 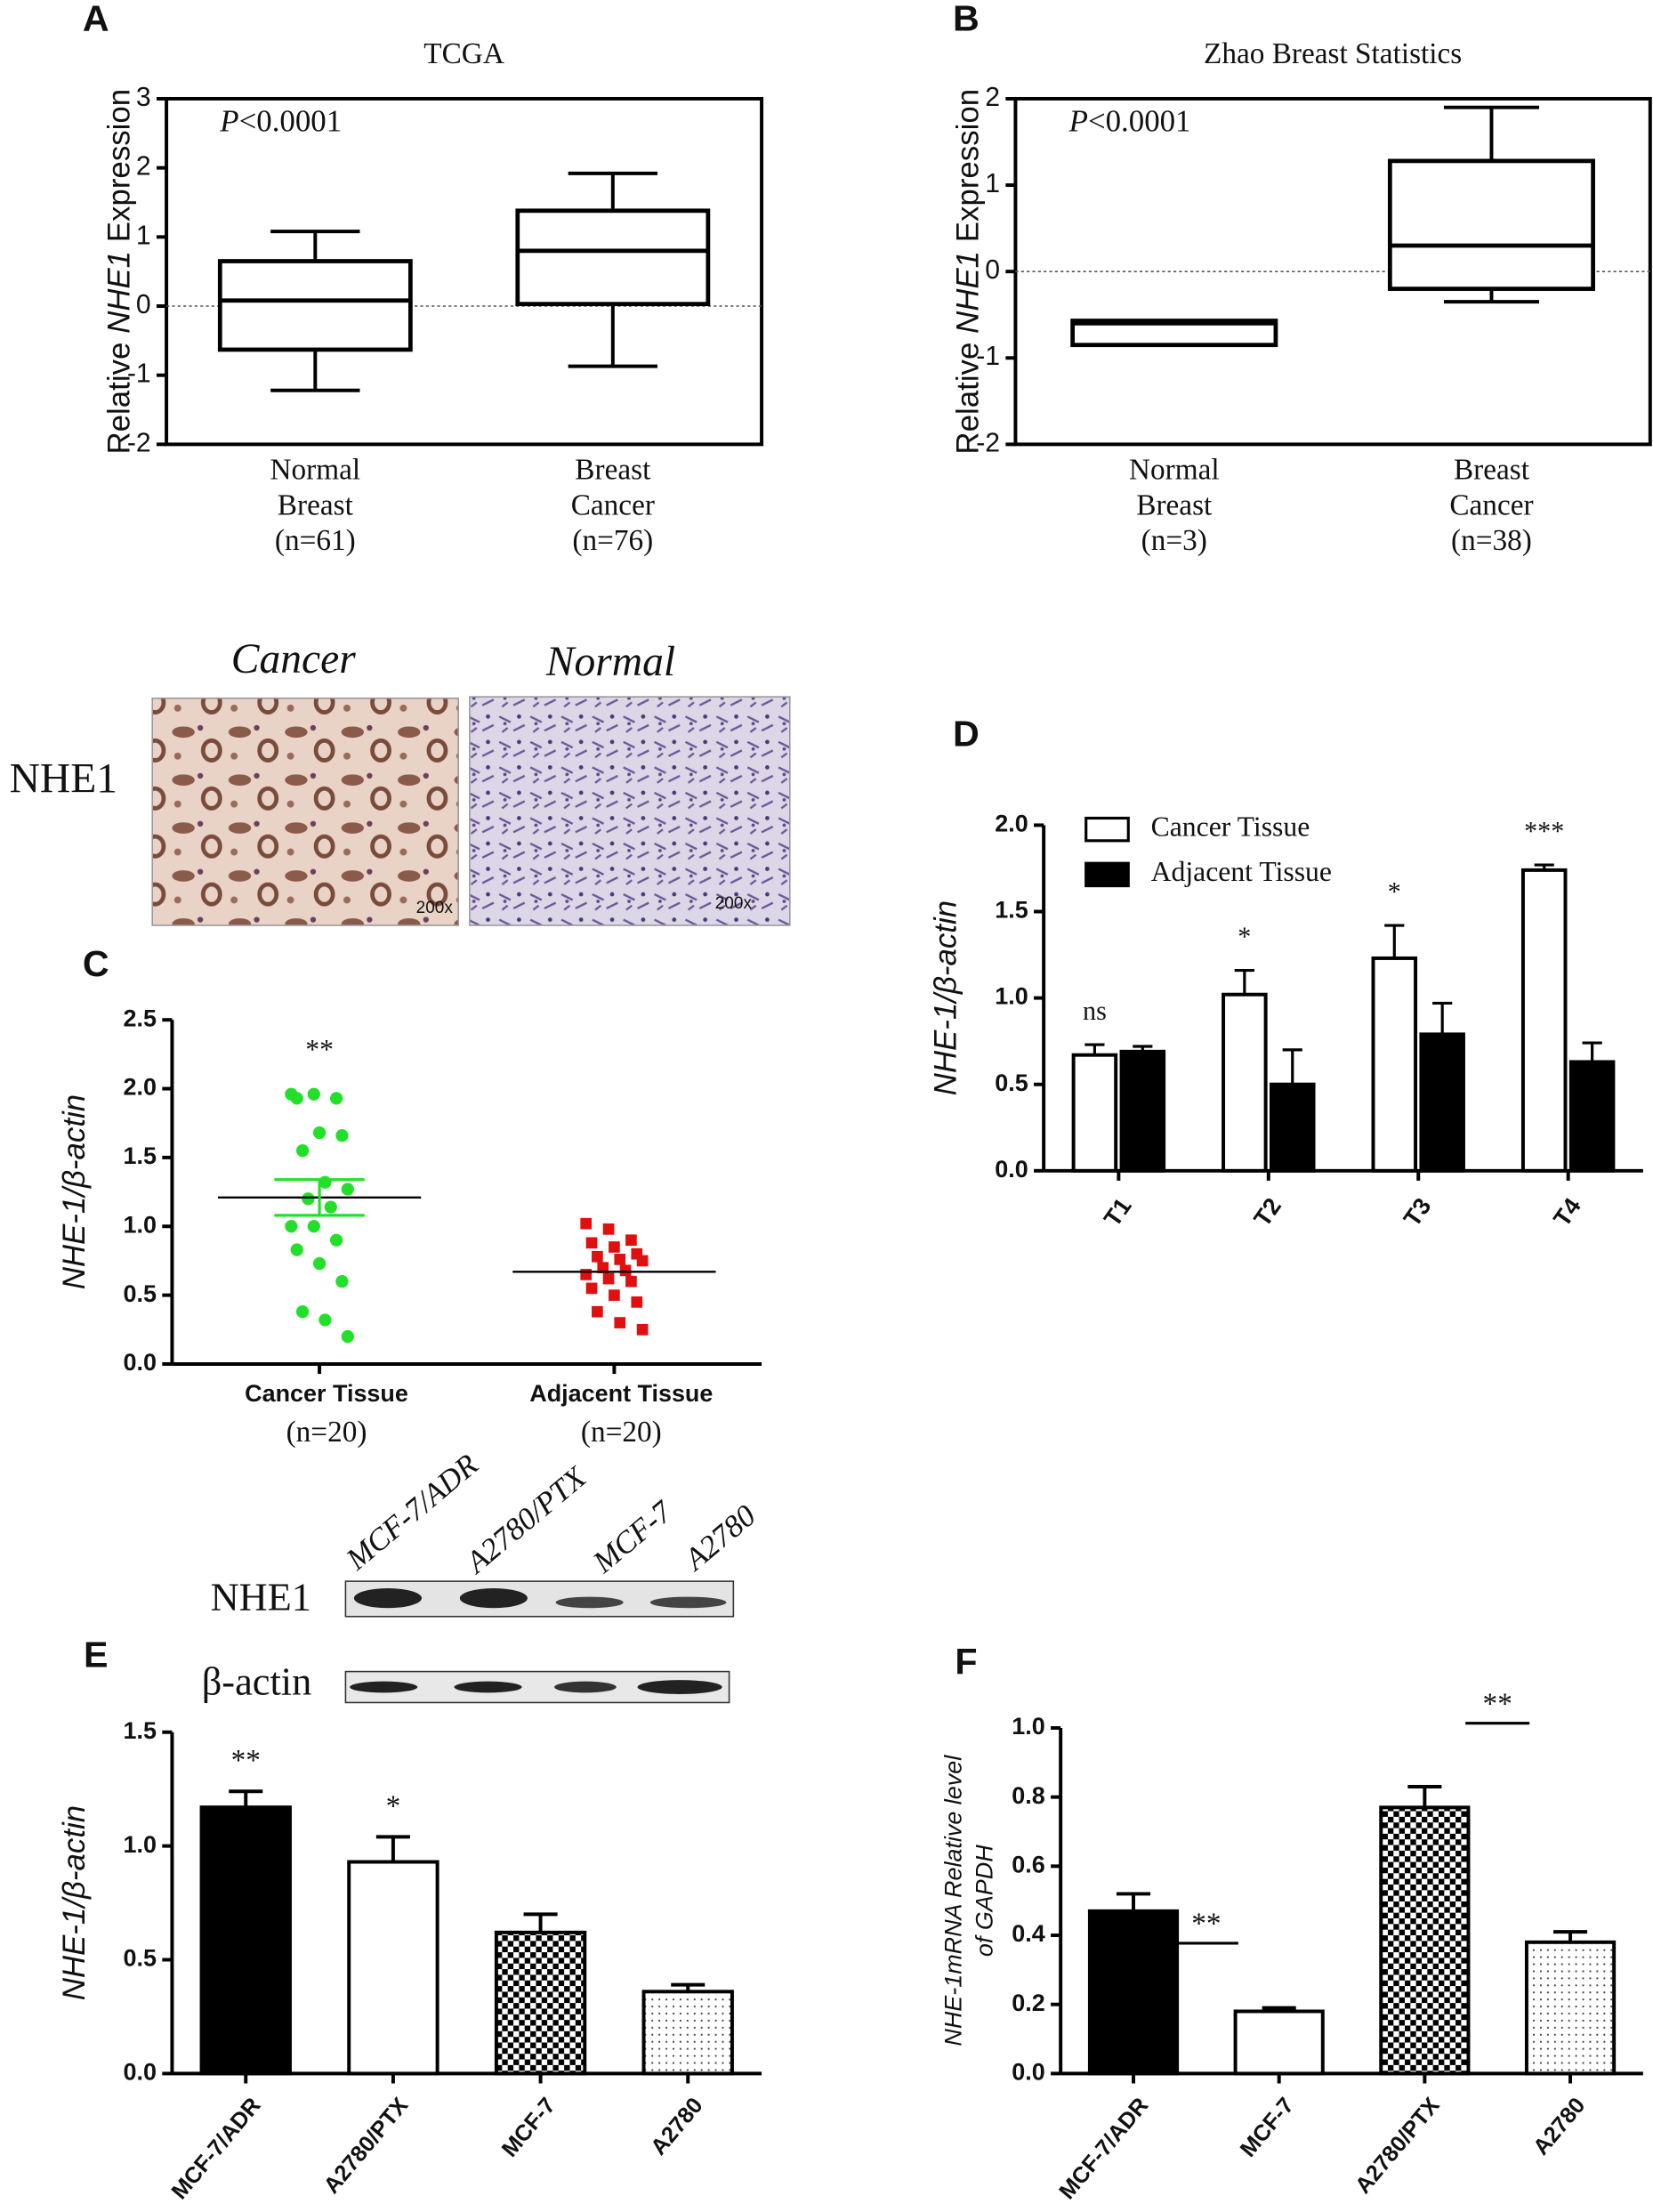 I want to click on panel-label: F, so click(x=966, y=1663).